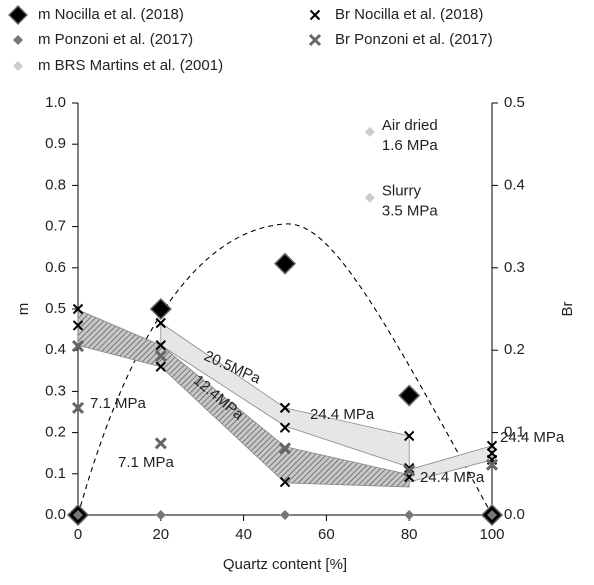 This screenshot has height=585, width=594. What do you see at coordinates (514, 432) in the screenshot?
I see `y2-tick-label: 0.1` at bounding box center [514, 432].